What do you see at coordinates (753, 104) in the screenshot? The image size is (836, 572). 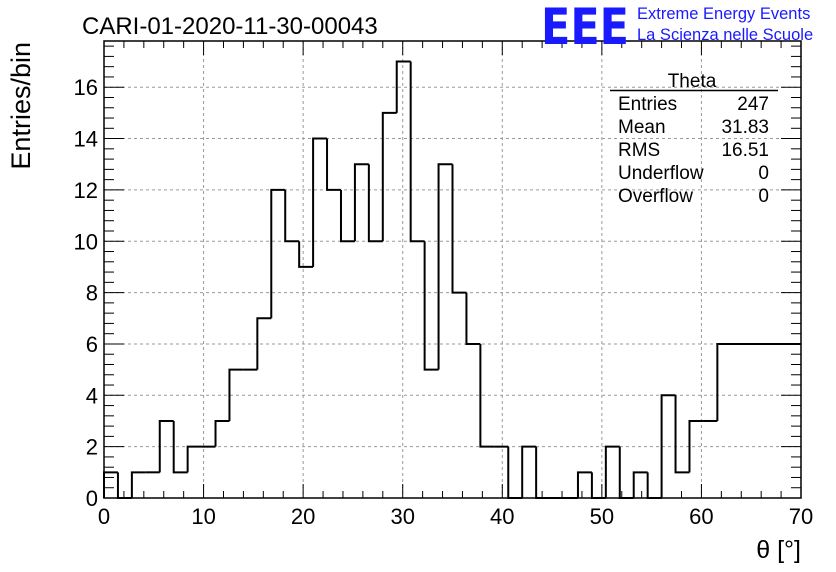 I see `stats-row-value: 247` at bounding box center [753, 104].